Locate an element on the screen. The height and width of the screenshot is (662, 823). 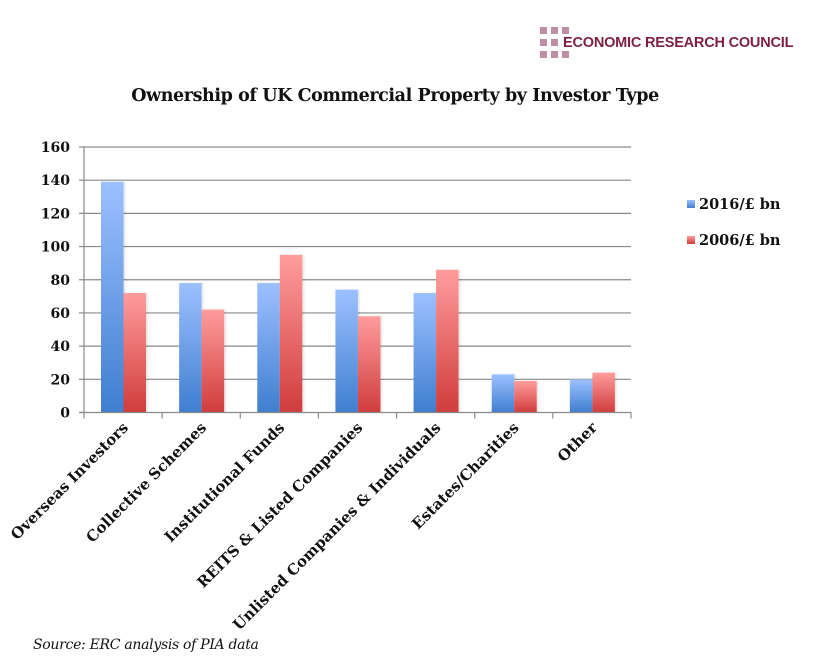
y-tick-label: 140 is located at coordinates (55, 181).